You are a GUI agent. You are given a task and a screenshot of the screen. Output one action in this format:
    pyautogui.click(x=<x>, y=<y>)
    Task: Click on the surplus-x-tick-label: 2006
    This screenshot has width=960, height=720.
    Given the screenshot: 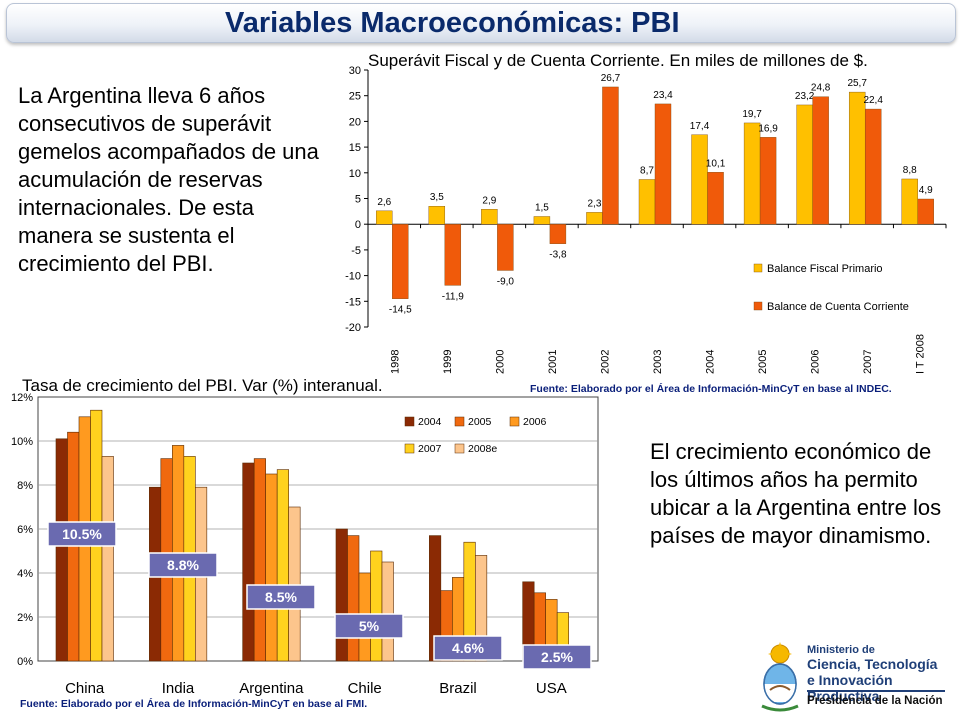 What is the action you would take?
    pyautogui.click(x=816, y=362)
    